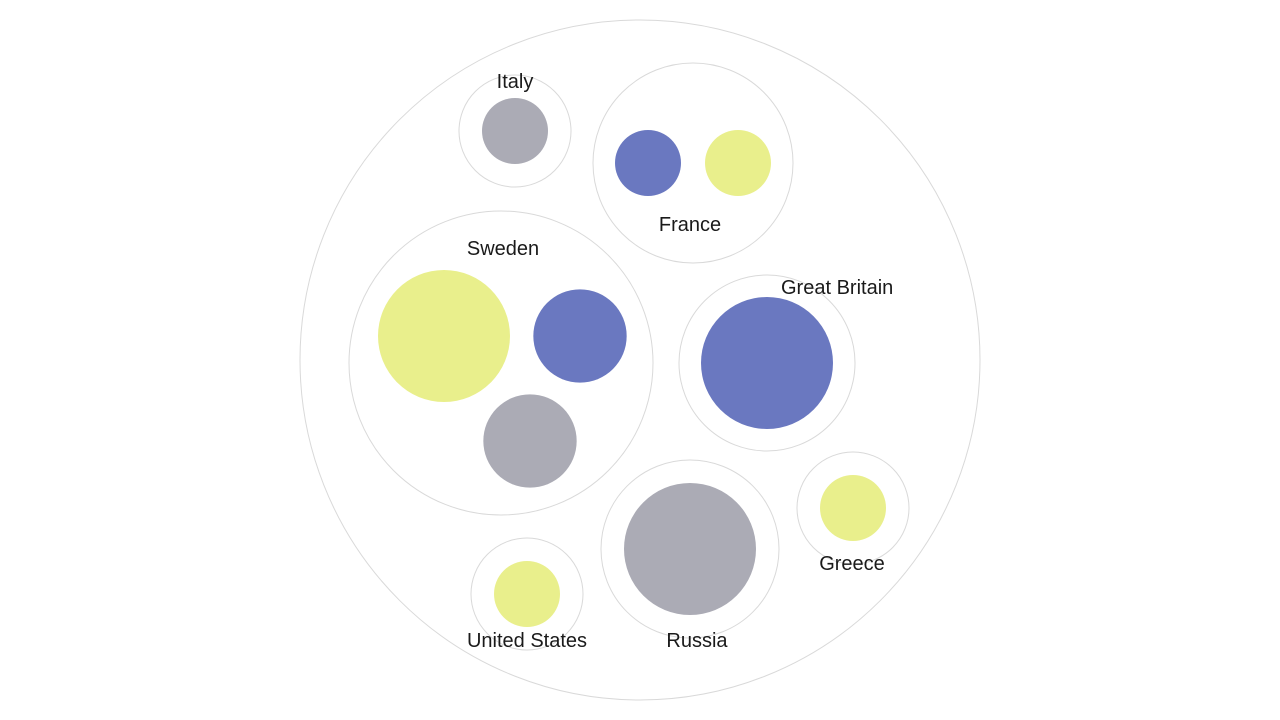 The width and height of the screenshot is (1280, 720). Describe the element at coordinates (853, 508) in the screenshot. I see `bubble-greece-yellow` at that location.